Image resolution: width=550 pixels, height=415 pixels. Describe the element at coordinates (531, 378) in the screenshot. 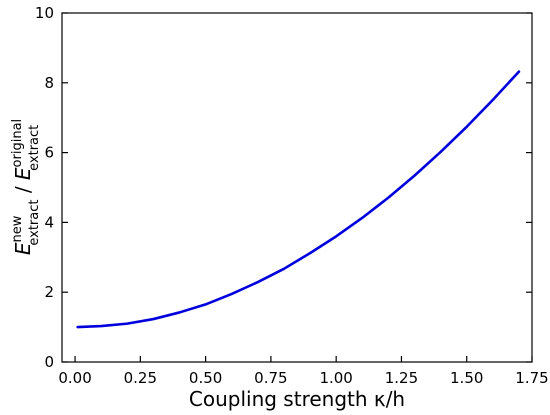

I see `x-tick-label: 1.75` at that location.